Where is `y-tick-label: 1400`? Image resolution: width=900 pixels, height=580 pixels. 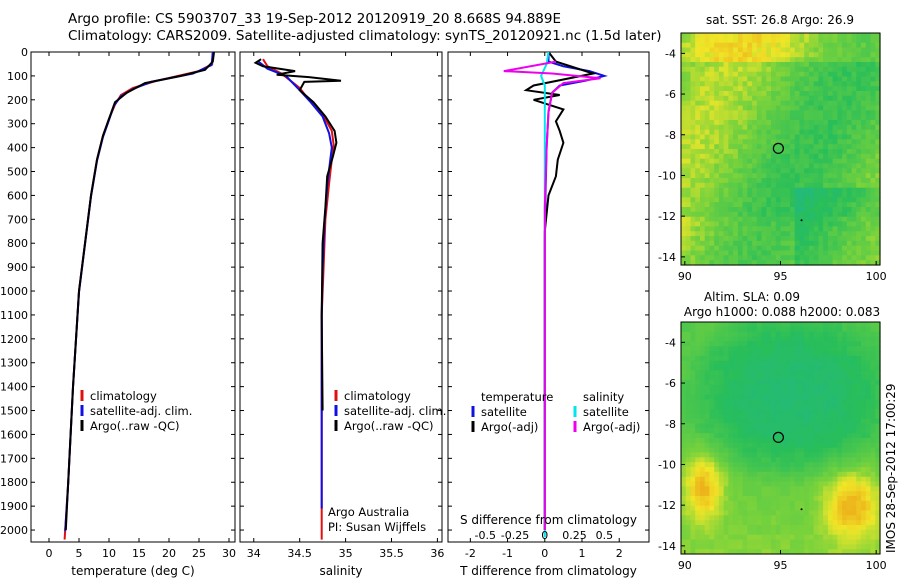 y-tick-label: 1400 is located at coordinates (14, 387).